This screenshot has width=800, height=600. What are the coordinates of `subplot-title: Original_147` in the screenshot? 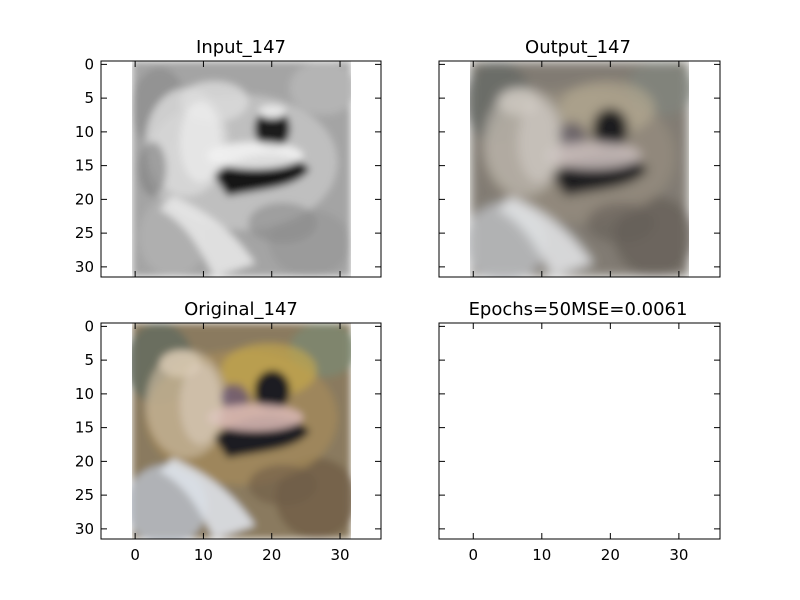 It's located at (241, 309).